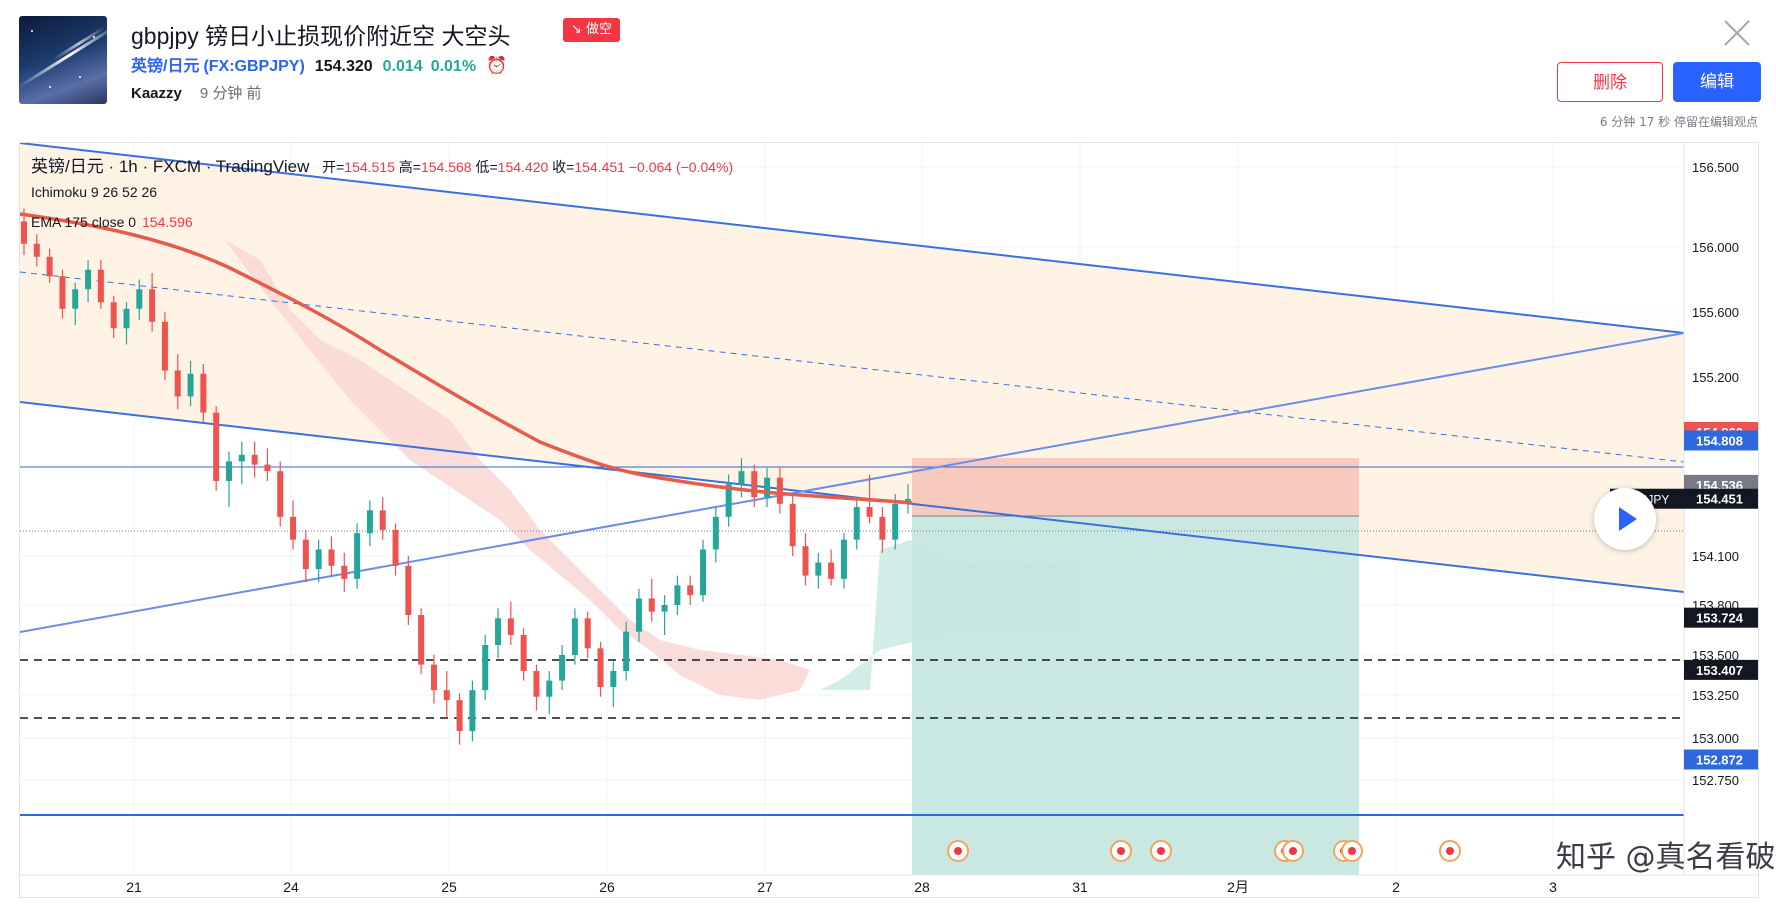 The width and height of the screenshot is (1776, 908). Describe the element at coordinates (681, 167) in the screenshot. I see `legend-change: −0.064 (−0.04%)` at that location.